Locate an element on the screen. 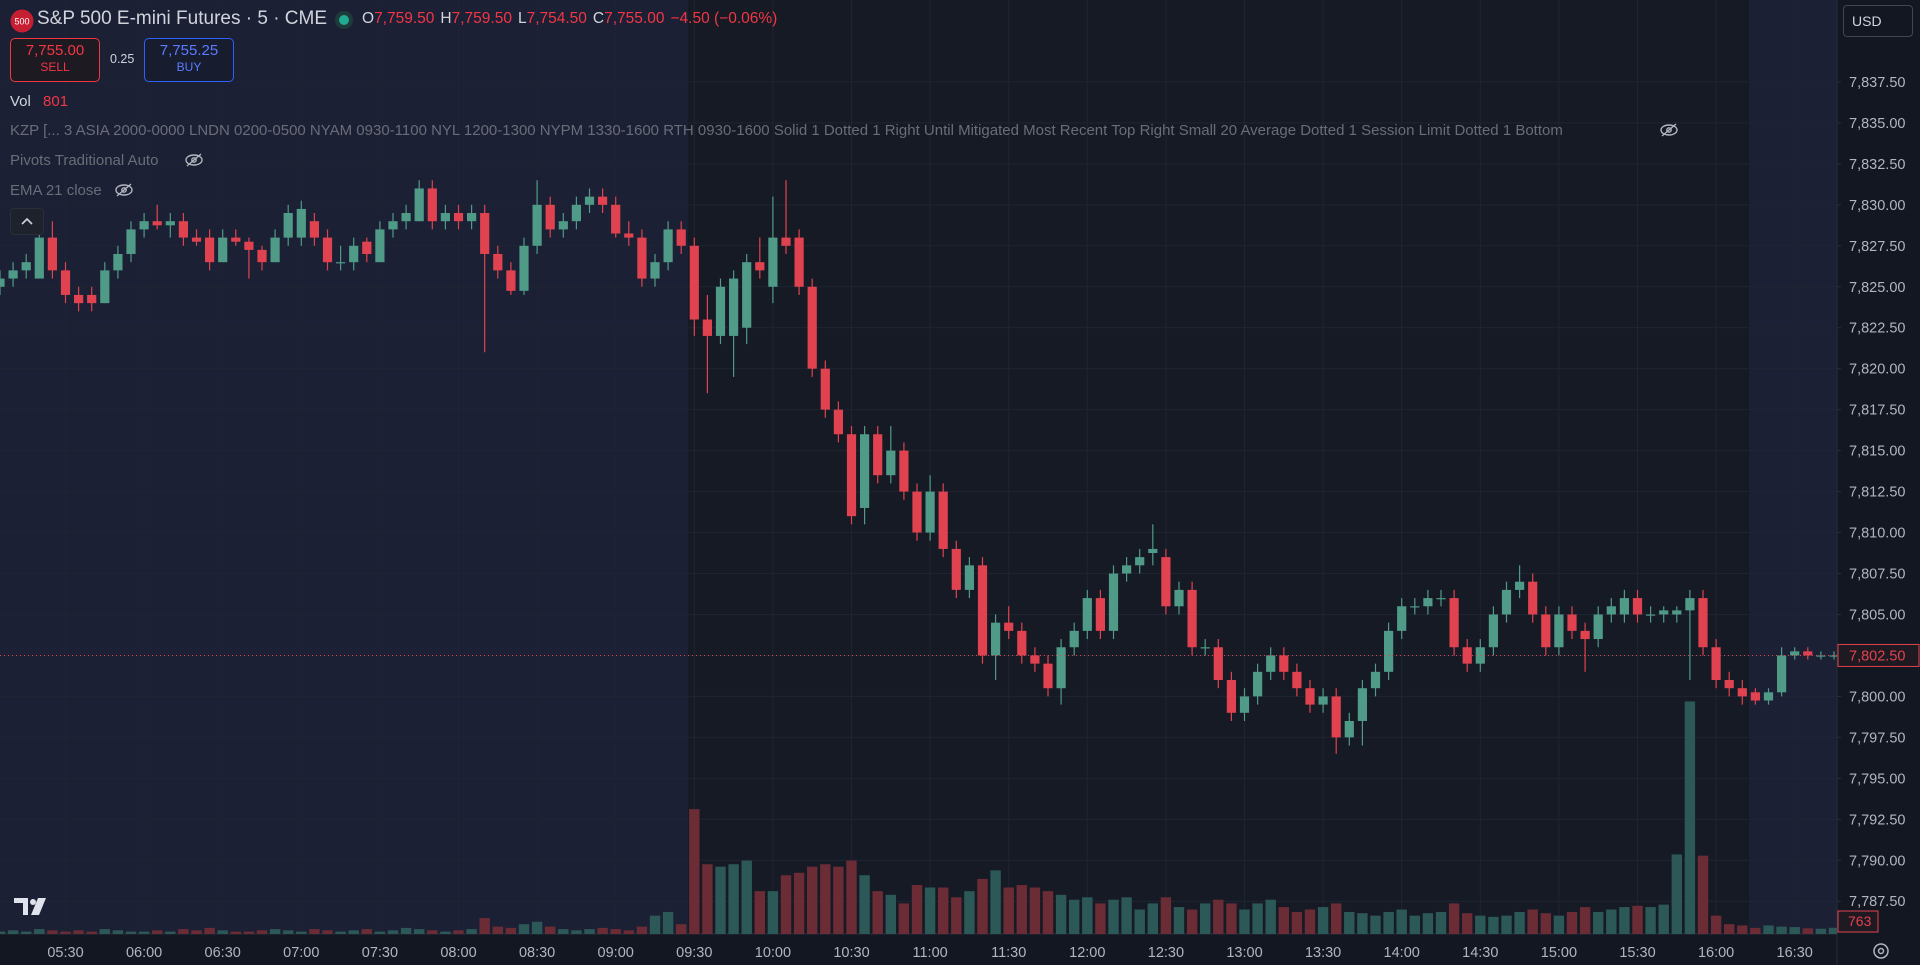 The width and height of the screenshot is (1920, 965). sell-price: 7,755.00 is located at coordinates (55, 50).